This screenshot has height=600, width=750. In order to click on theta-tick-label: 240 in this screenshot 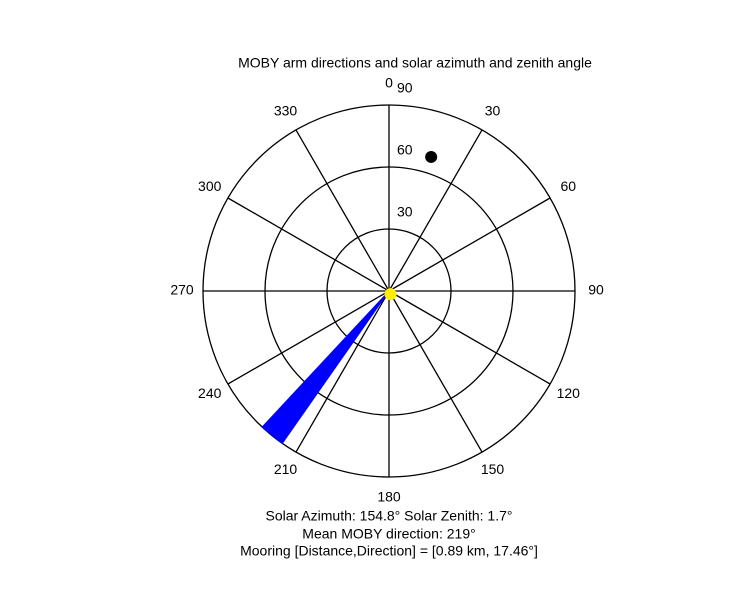, I will do `click(210, 393)`.